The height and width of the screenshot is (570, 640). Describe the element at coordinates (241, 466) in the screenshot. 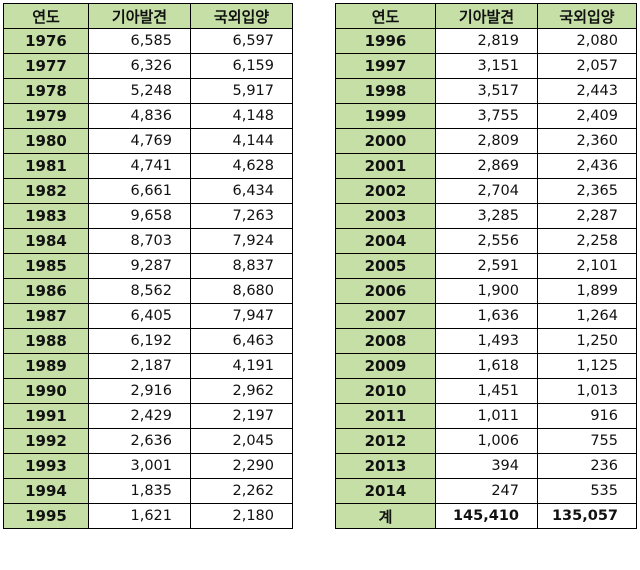

I see `adopted-cell: 2,290` at that location.